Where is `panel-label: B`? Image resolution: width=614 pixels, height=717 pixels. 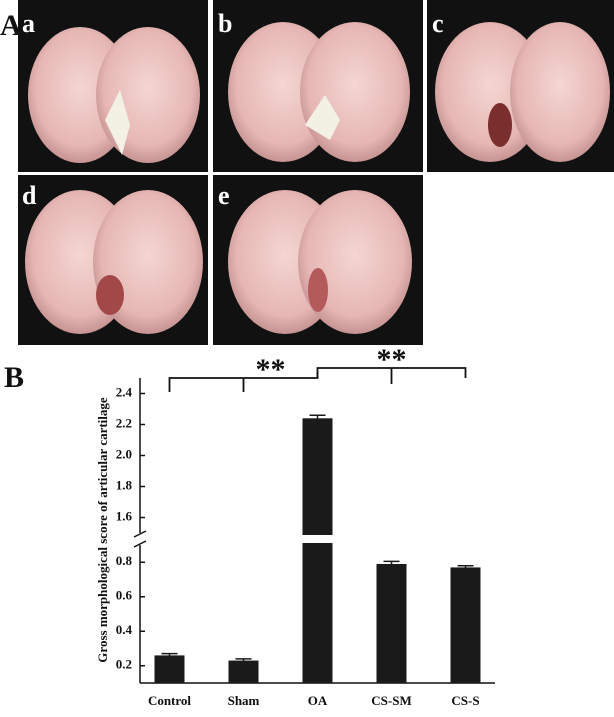 panel-label: B is located at coordinates (14, 377).